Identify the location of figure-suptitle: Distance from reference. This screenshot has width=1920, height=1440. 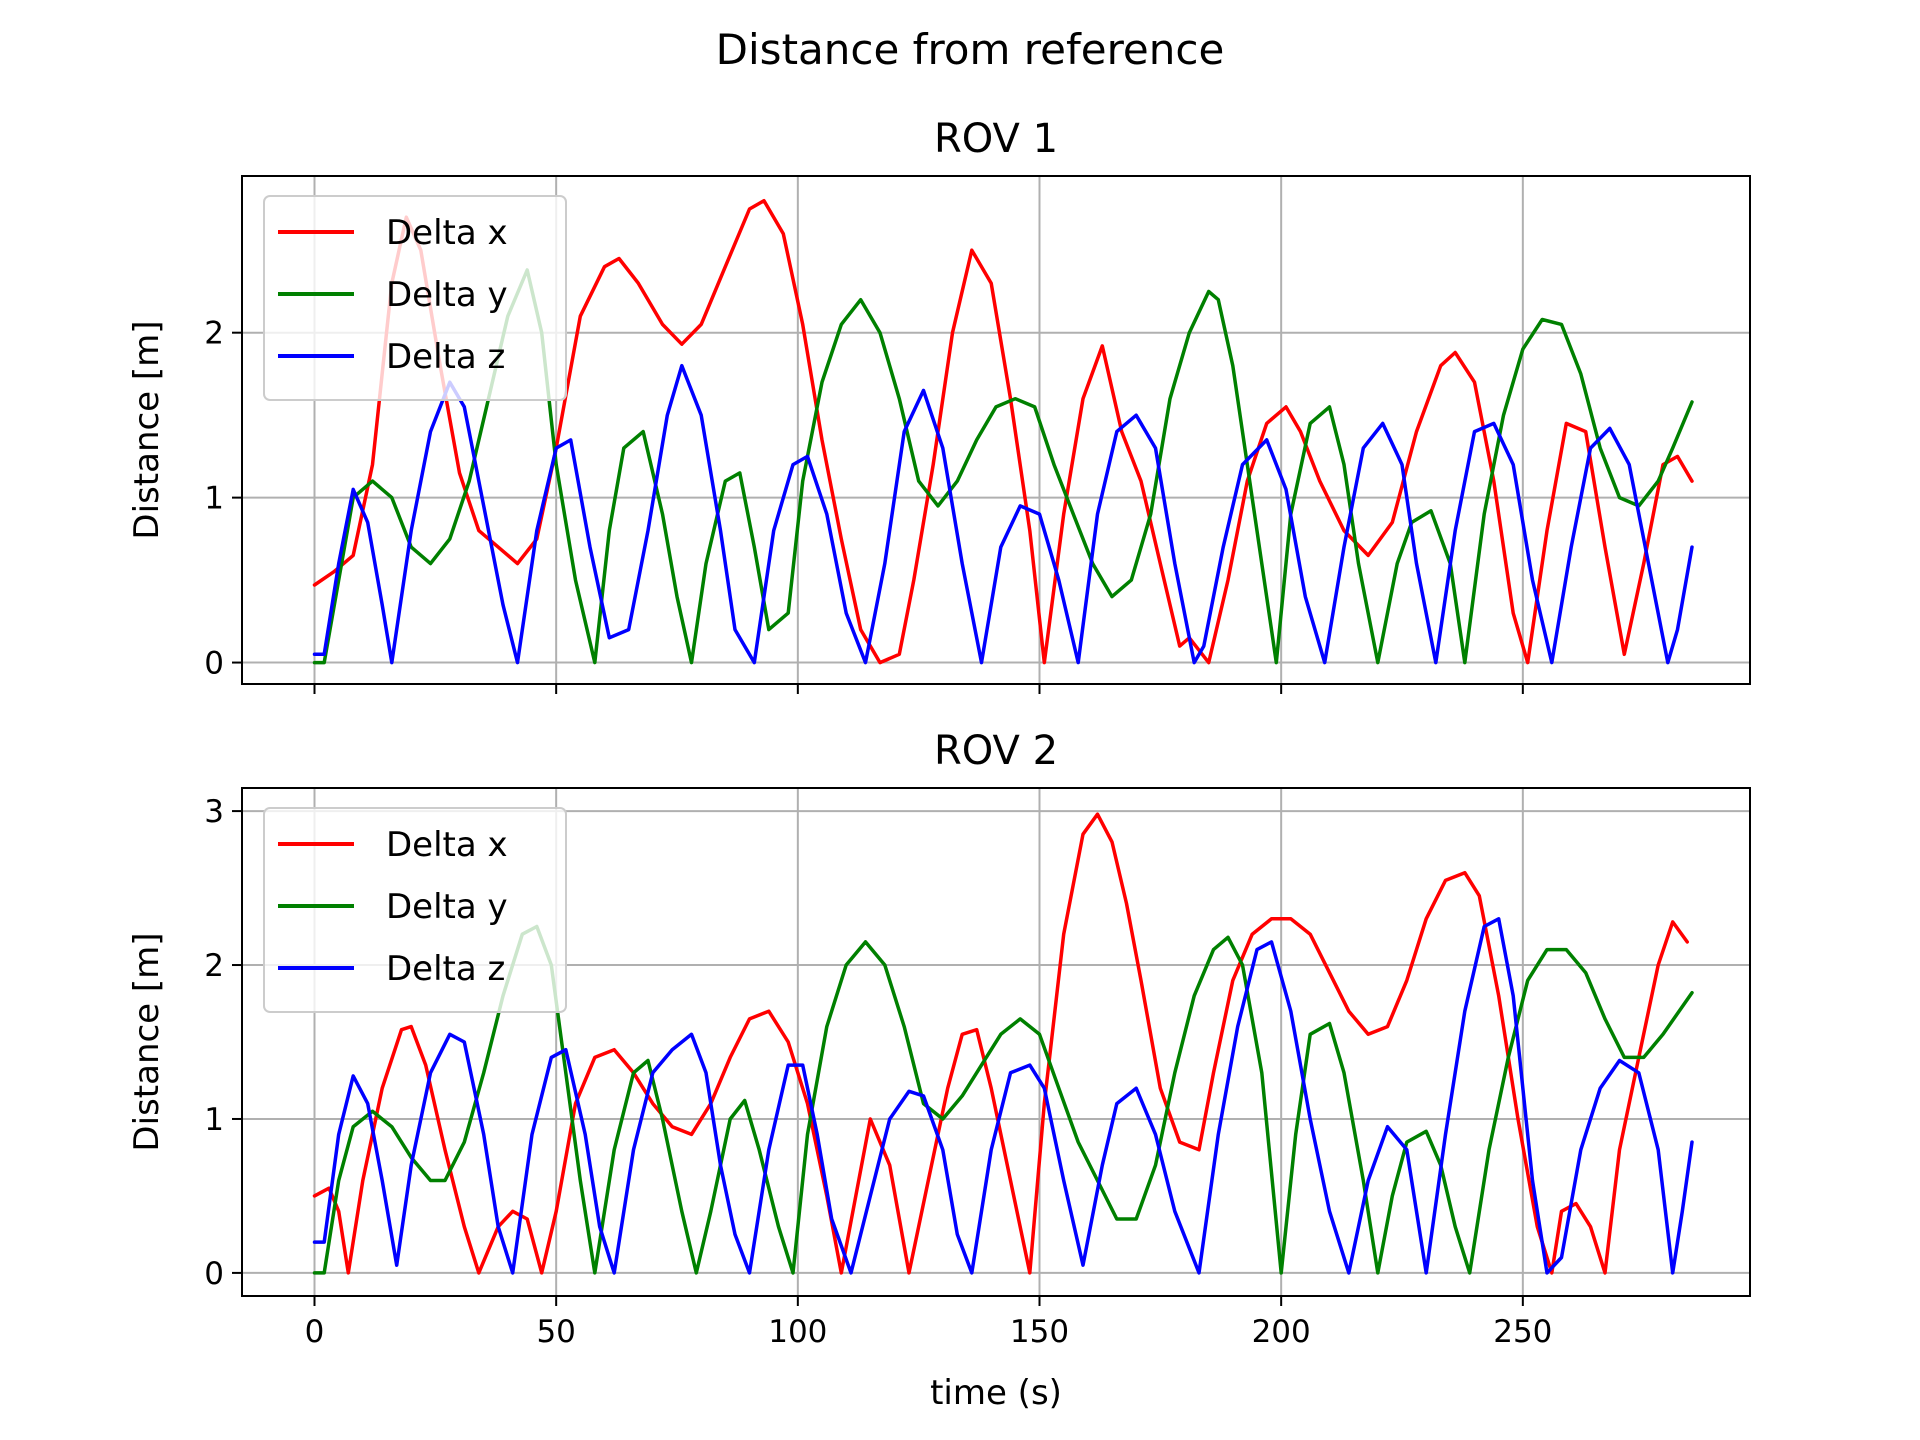
(970, 49).